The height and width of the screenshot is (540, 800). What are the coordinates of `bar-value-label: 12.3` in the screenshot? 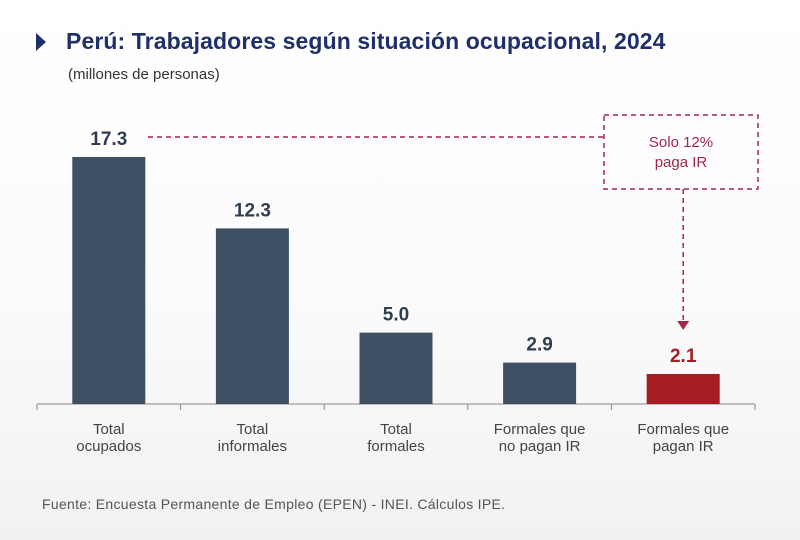 It's located at (252, 210).